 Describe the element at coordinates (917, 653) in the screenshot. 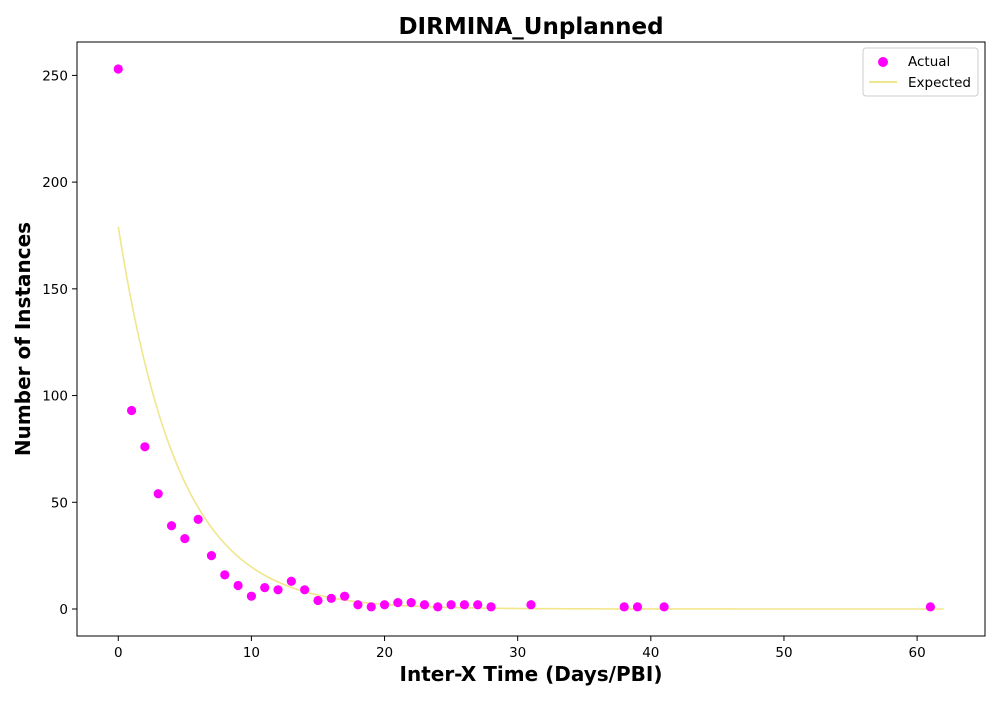

I see `x-tick-label-60: 60` at that location.